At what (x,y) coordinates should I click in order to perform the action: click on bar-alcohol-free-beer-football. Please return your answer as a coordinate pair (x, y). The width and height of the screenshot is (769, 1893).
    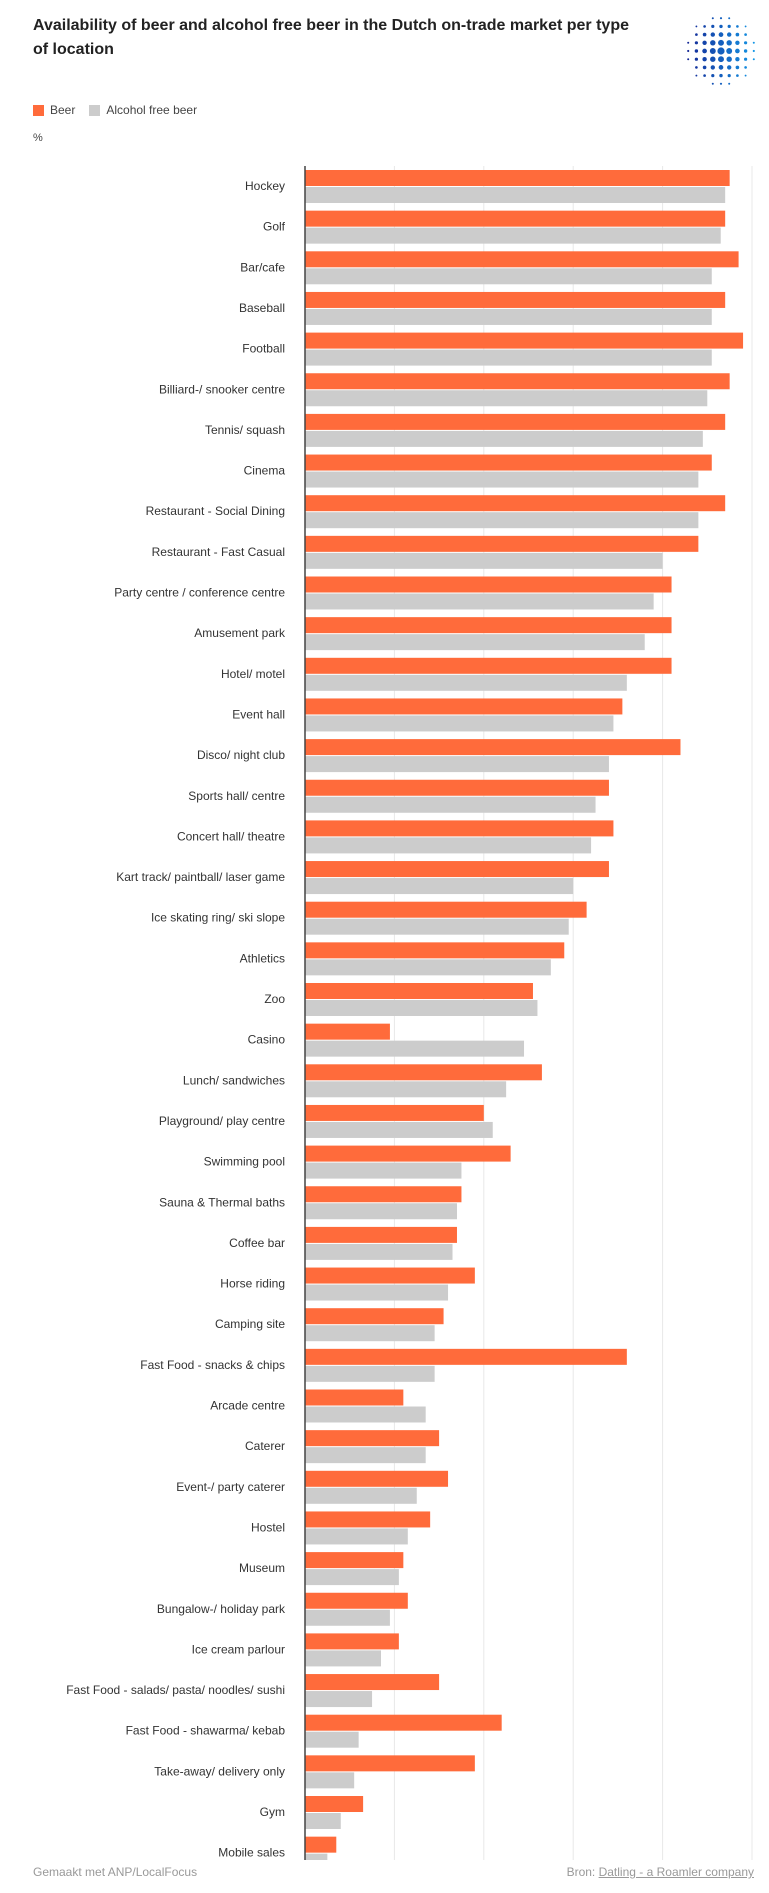
    Looking at the image, I should click on (508, 357).